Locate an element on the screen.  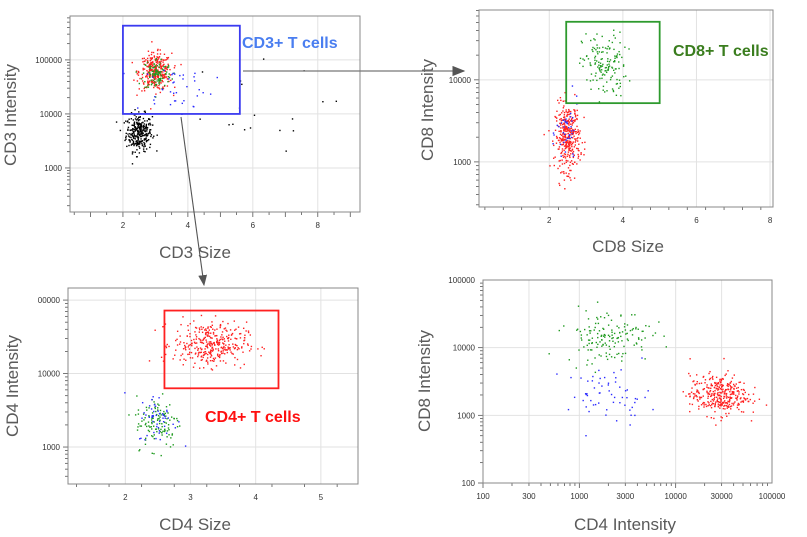
y-axis-title: CD8 Intensity is located at coordinates (424, 380).